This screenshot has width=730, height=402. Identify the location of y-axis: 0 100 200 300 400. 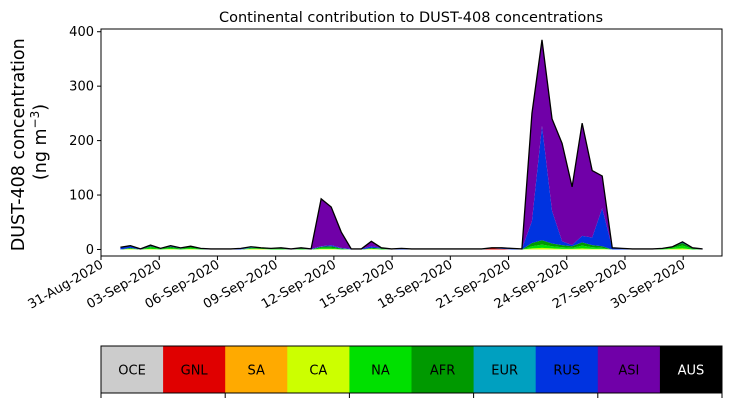
(85, 141).